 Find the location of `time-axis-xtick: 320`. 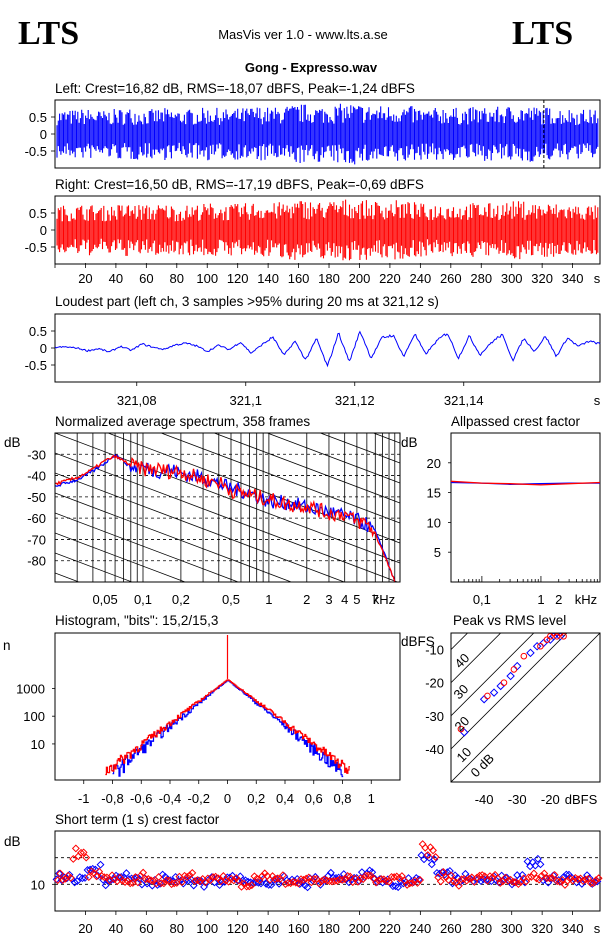

time-axis-xtick: 320 is located at coordinates (542, 278).